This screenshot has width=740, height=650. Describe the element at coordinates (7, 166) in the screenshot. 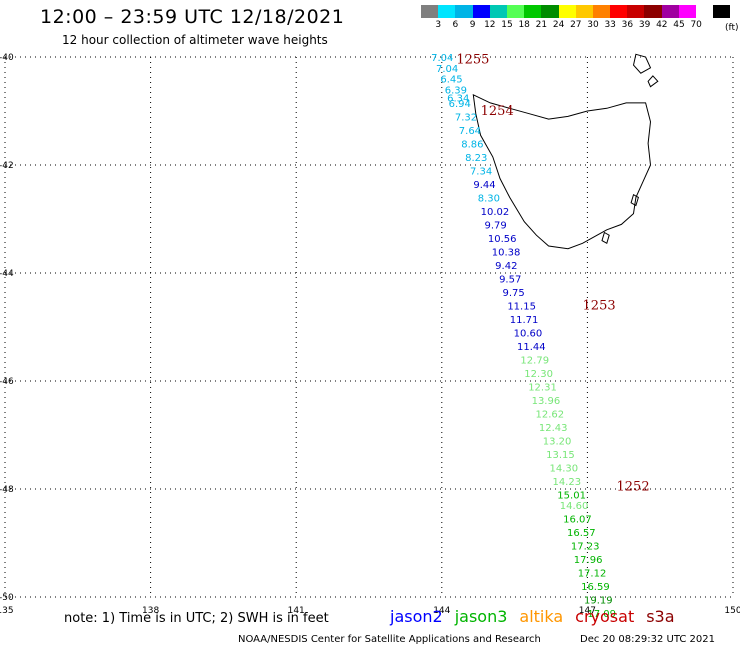

I see `lat-tick-label: -42` at that location.